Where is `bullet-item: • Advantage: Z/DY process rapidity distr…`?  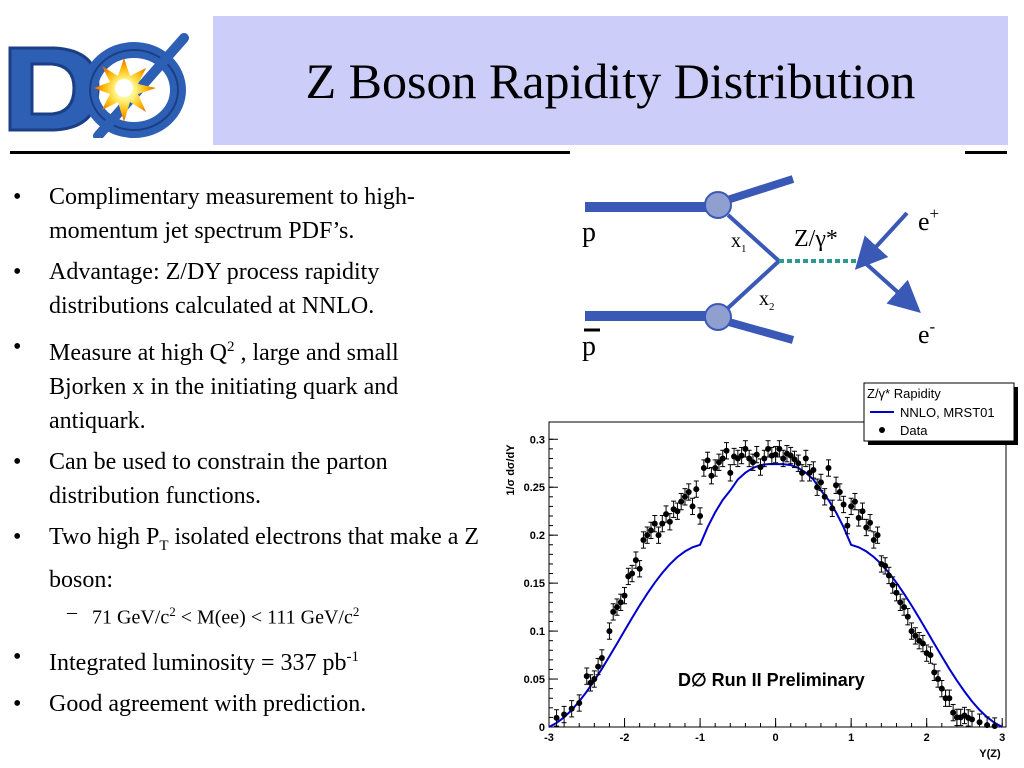
bullet-item: • Advantage: Z/DY process rapidity distr… is located at coordinates (245, 289).